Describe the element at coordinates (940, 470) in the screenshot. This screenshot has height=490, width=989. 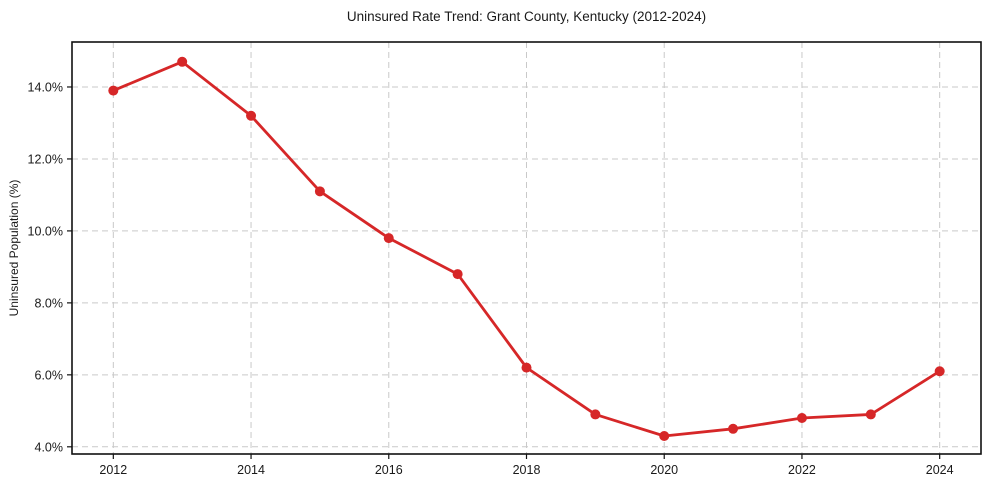
I see `x-tick-label: 2024` at that location.